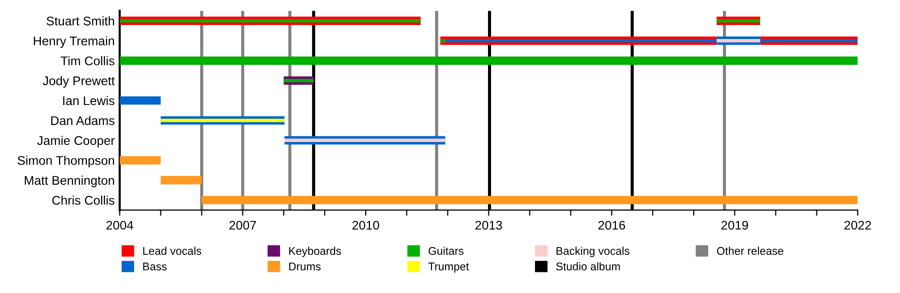 The image size is (900, 293). What do you see at coordinates (87, 61) in the screenshot?
I see `y-tick-label: Tim Collis` at bounding box center [87, 61].